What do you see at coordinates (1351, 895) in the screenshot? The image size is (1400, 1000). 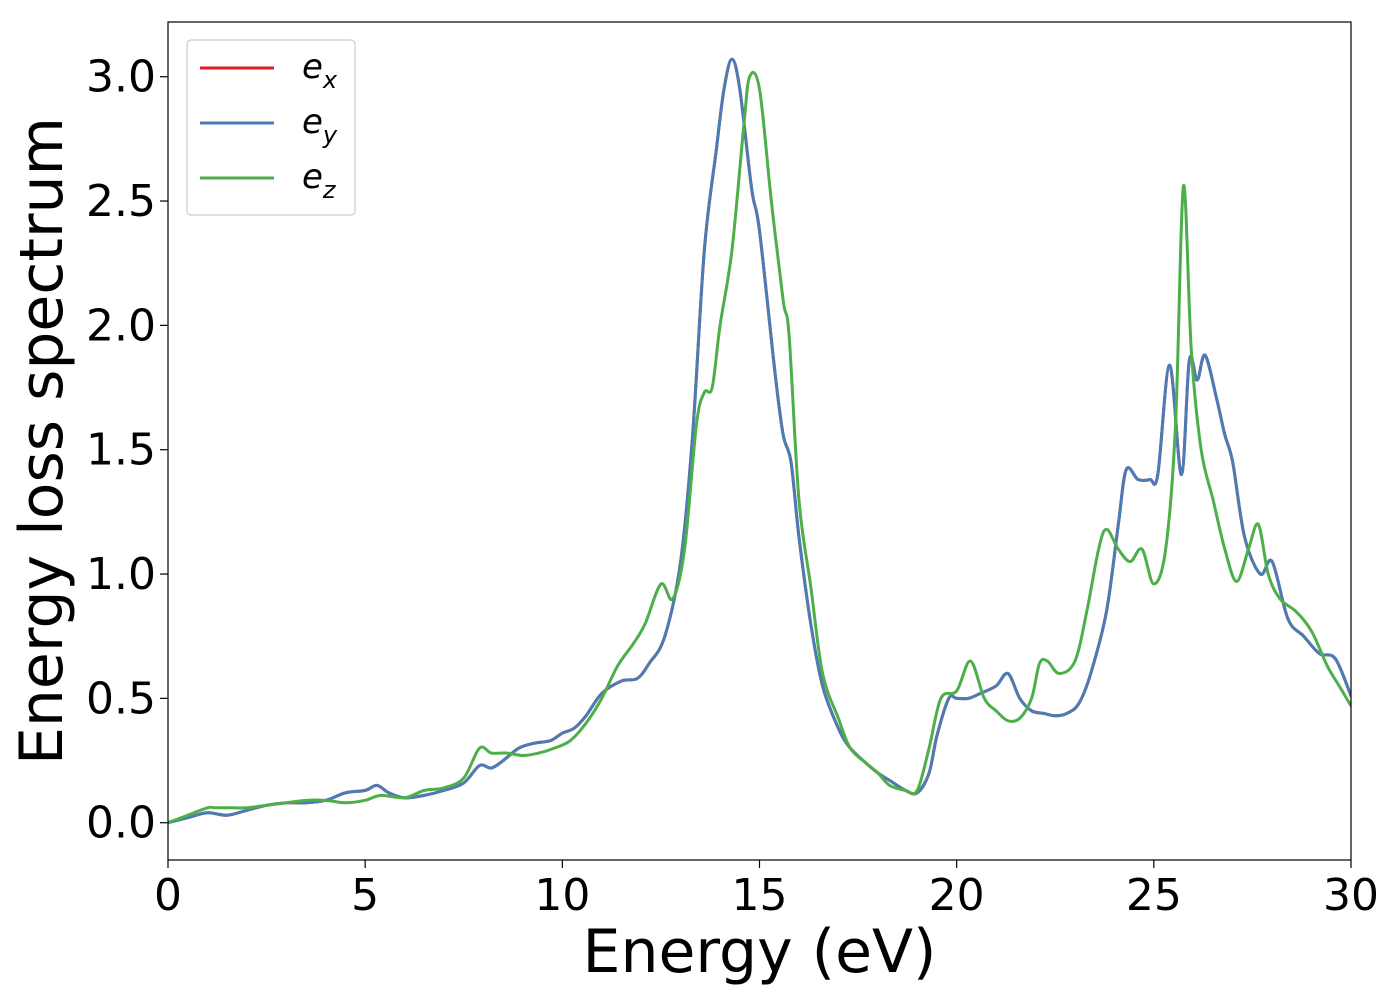 I see `x-tick-label: 30` at bounding box center [1351, 895].